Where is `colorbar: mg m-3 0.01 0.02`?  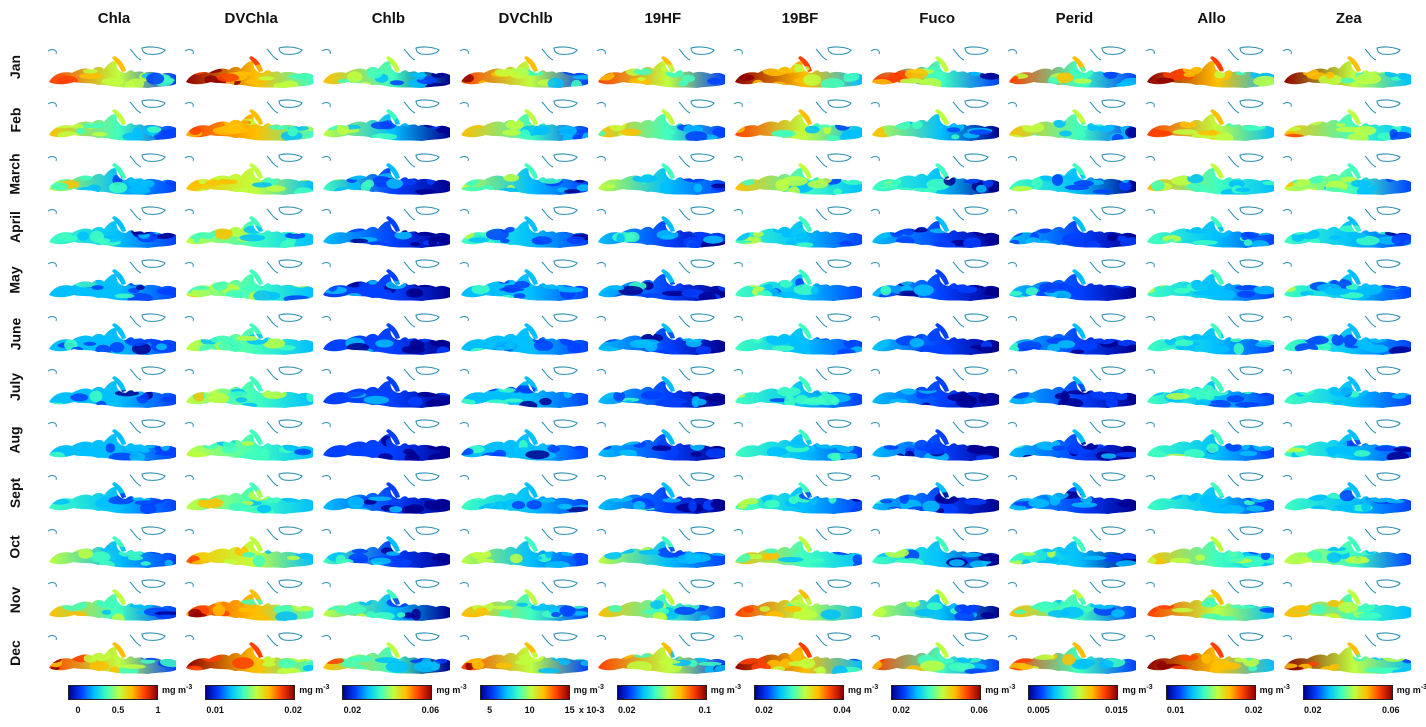
colorbar: mg m-3 0.01 0.02 is located at coordinates (267, 704).